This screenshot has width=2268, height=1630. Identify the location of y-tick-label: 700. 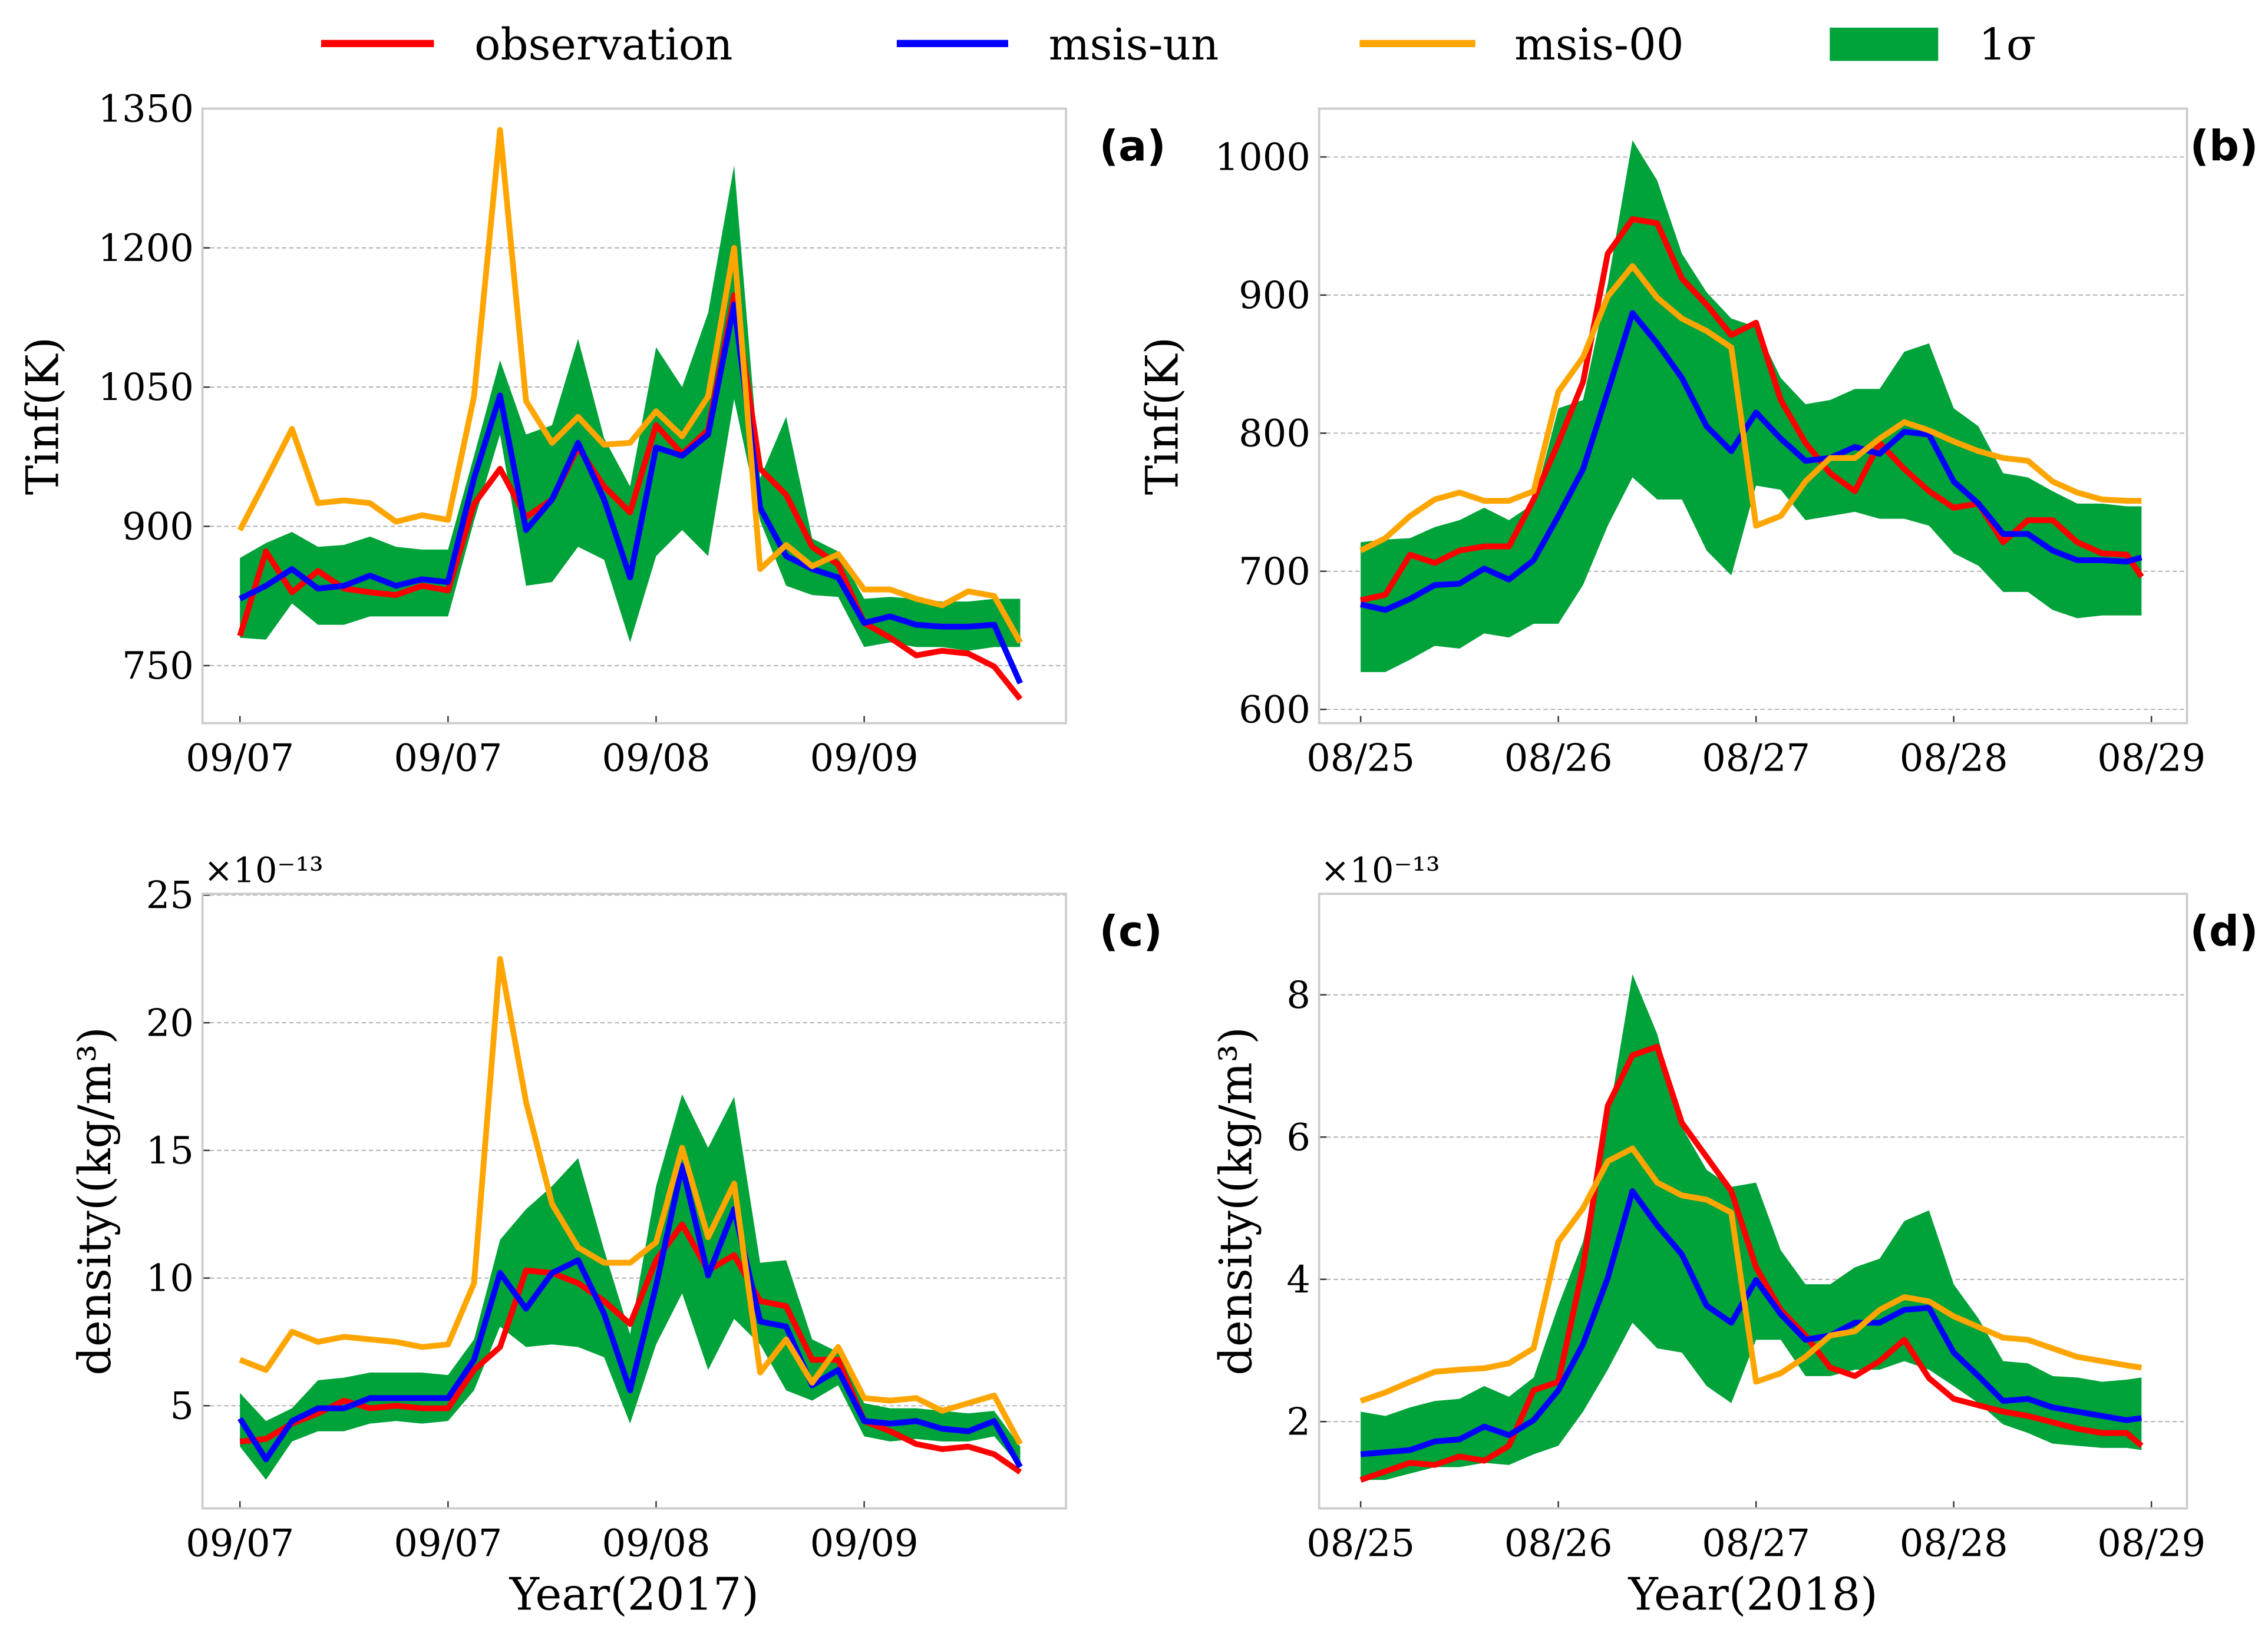
(1274, 572).